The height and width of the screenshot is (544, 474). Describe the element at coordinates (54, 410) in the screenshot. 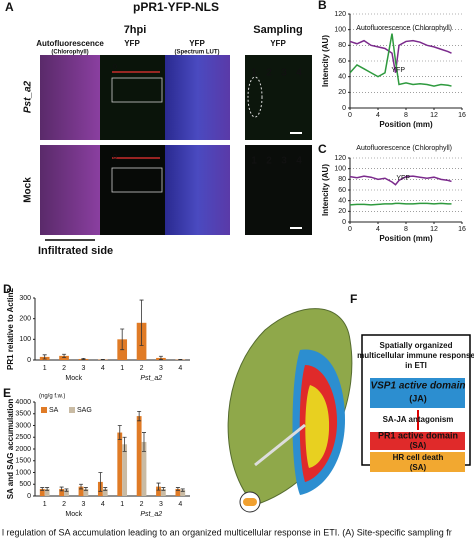

I see `legend-label: SA` at that location.